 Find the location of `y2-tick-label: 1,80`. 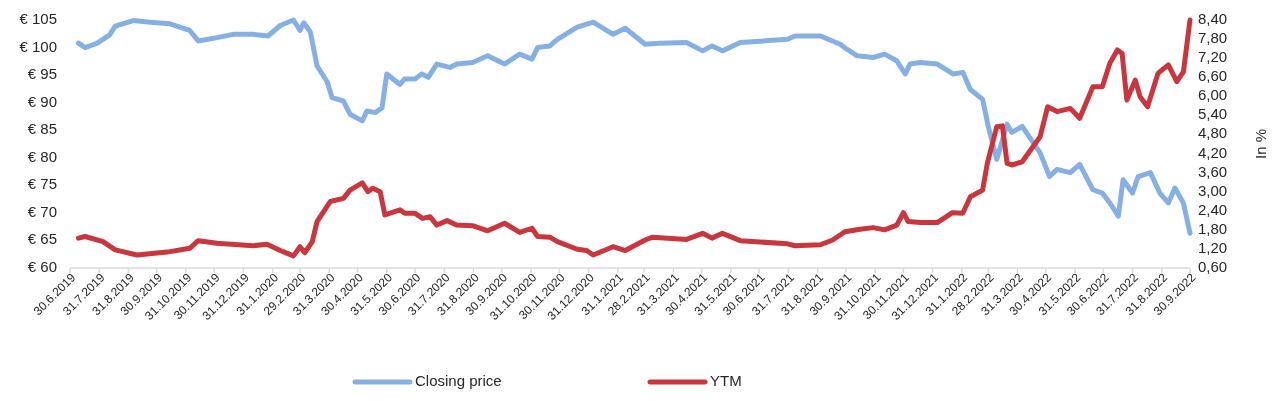

y2-tick-label: 1,80 is located at coordinates (1213, 228).